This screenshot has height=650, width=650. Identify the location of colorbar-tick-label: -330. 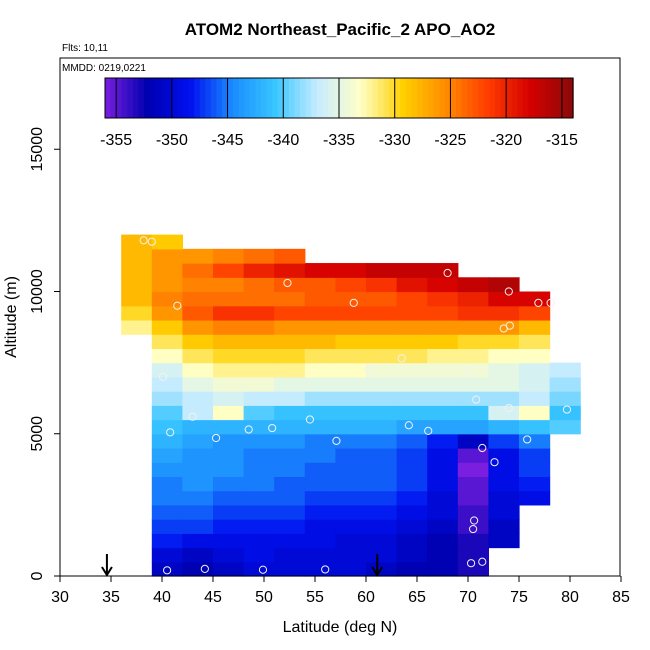
(395, 140).